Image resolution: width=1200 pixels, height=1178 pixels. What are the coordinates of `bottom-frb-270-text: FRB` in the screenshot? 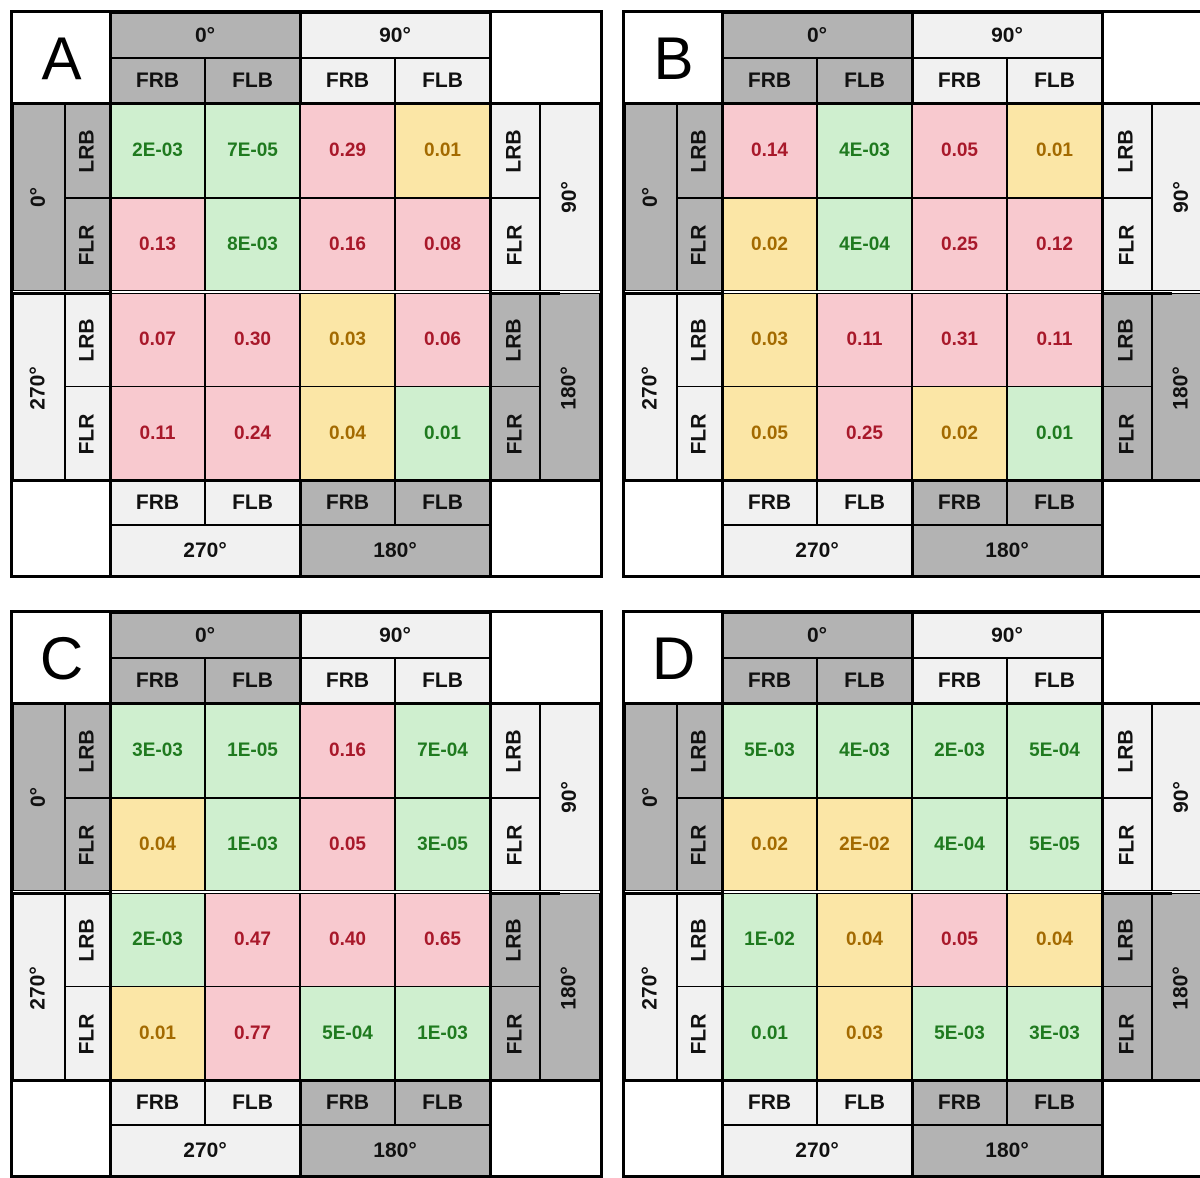 It's located at (157, 1102).